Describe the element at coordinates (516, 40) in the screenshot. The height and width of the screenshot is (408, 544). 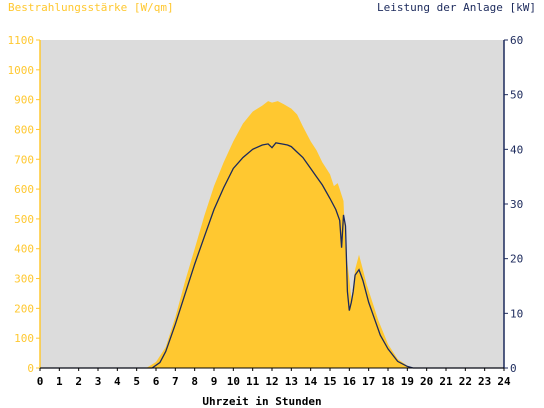
I see `right-tick-label: 60` at that location.